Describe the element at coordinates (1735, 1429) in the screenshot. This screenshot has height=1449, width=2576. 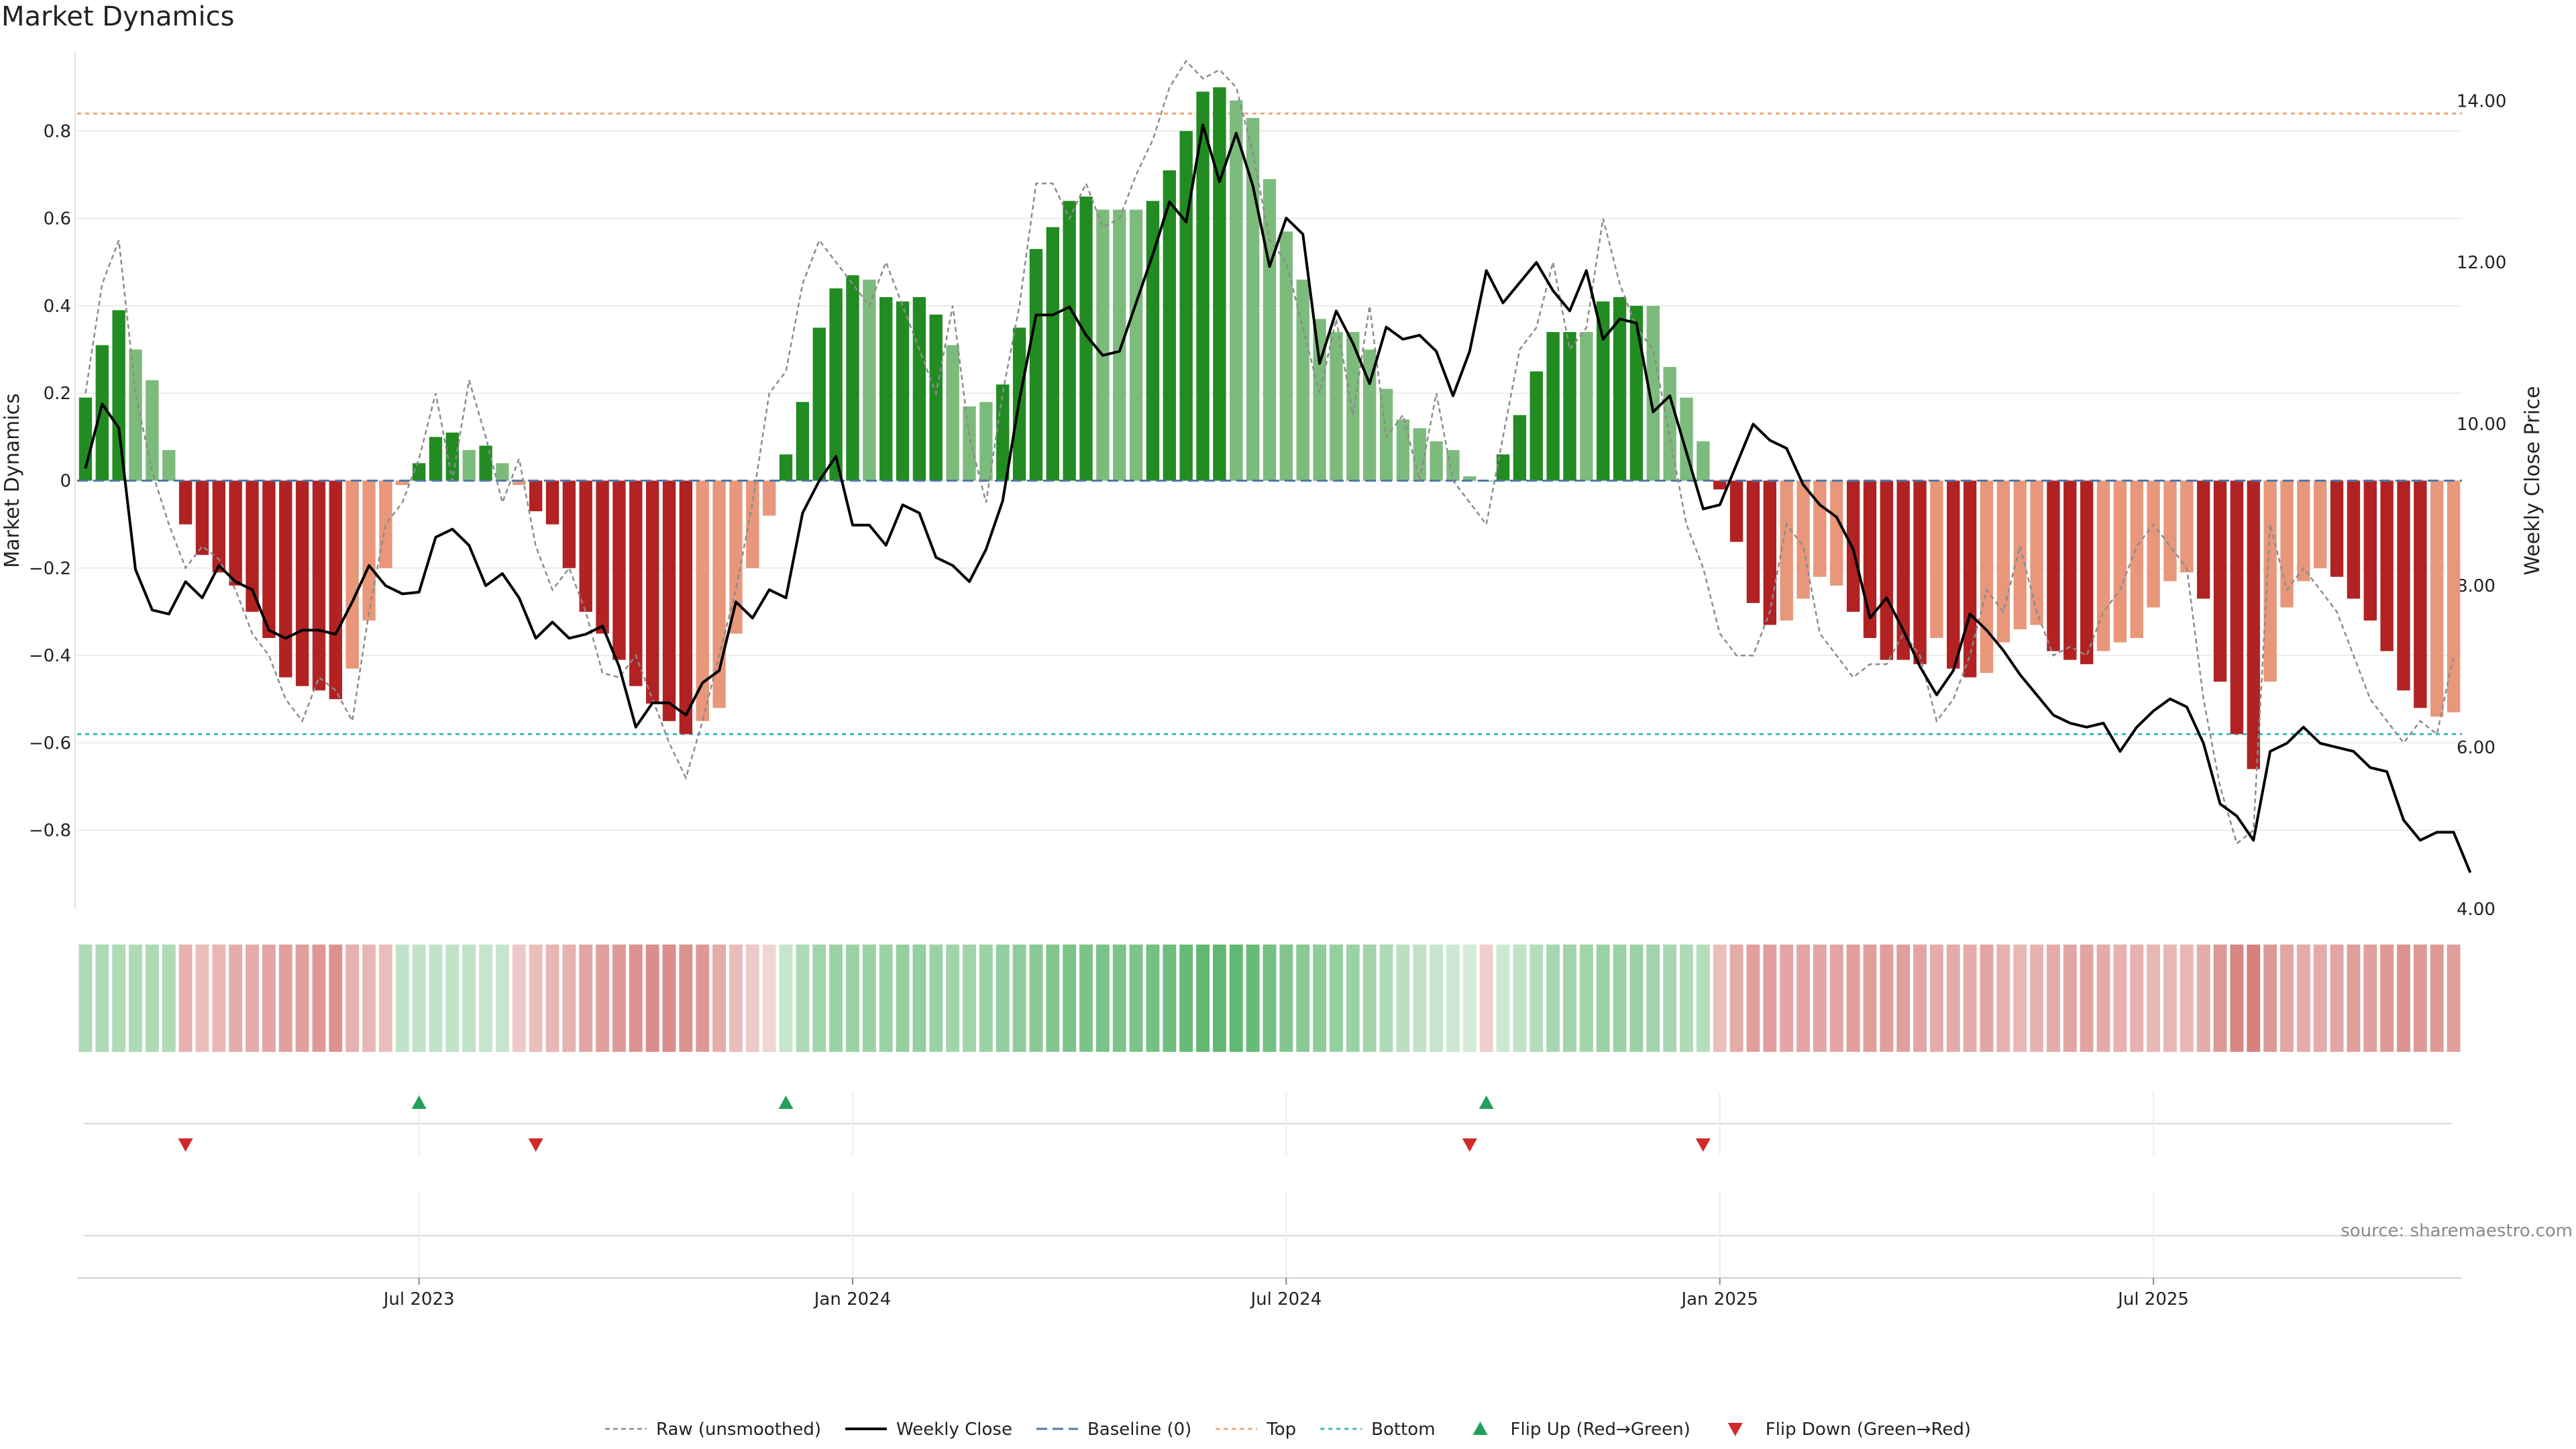
I see `legend-flip-down-swatch` at that location.